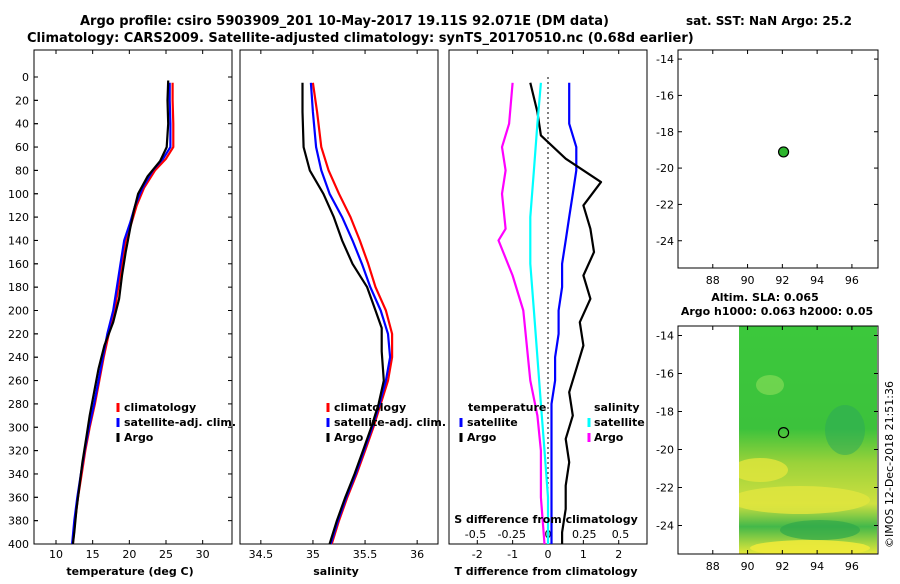 The height and width of the screenshot is (584, 900). I want to click on footer-timestamp: ©IMOS 12-Dec-2018 21:51:36, so click(889, 464).